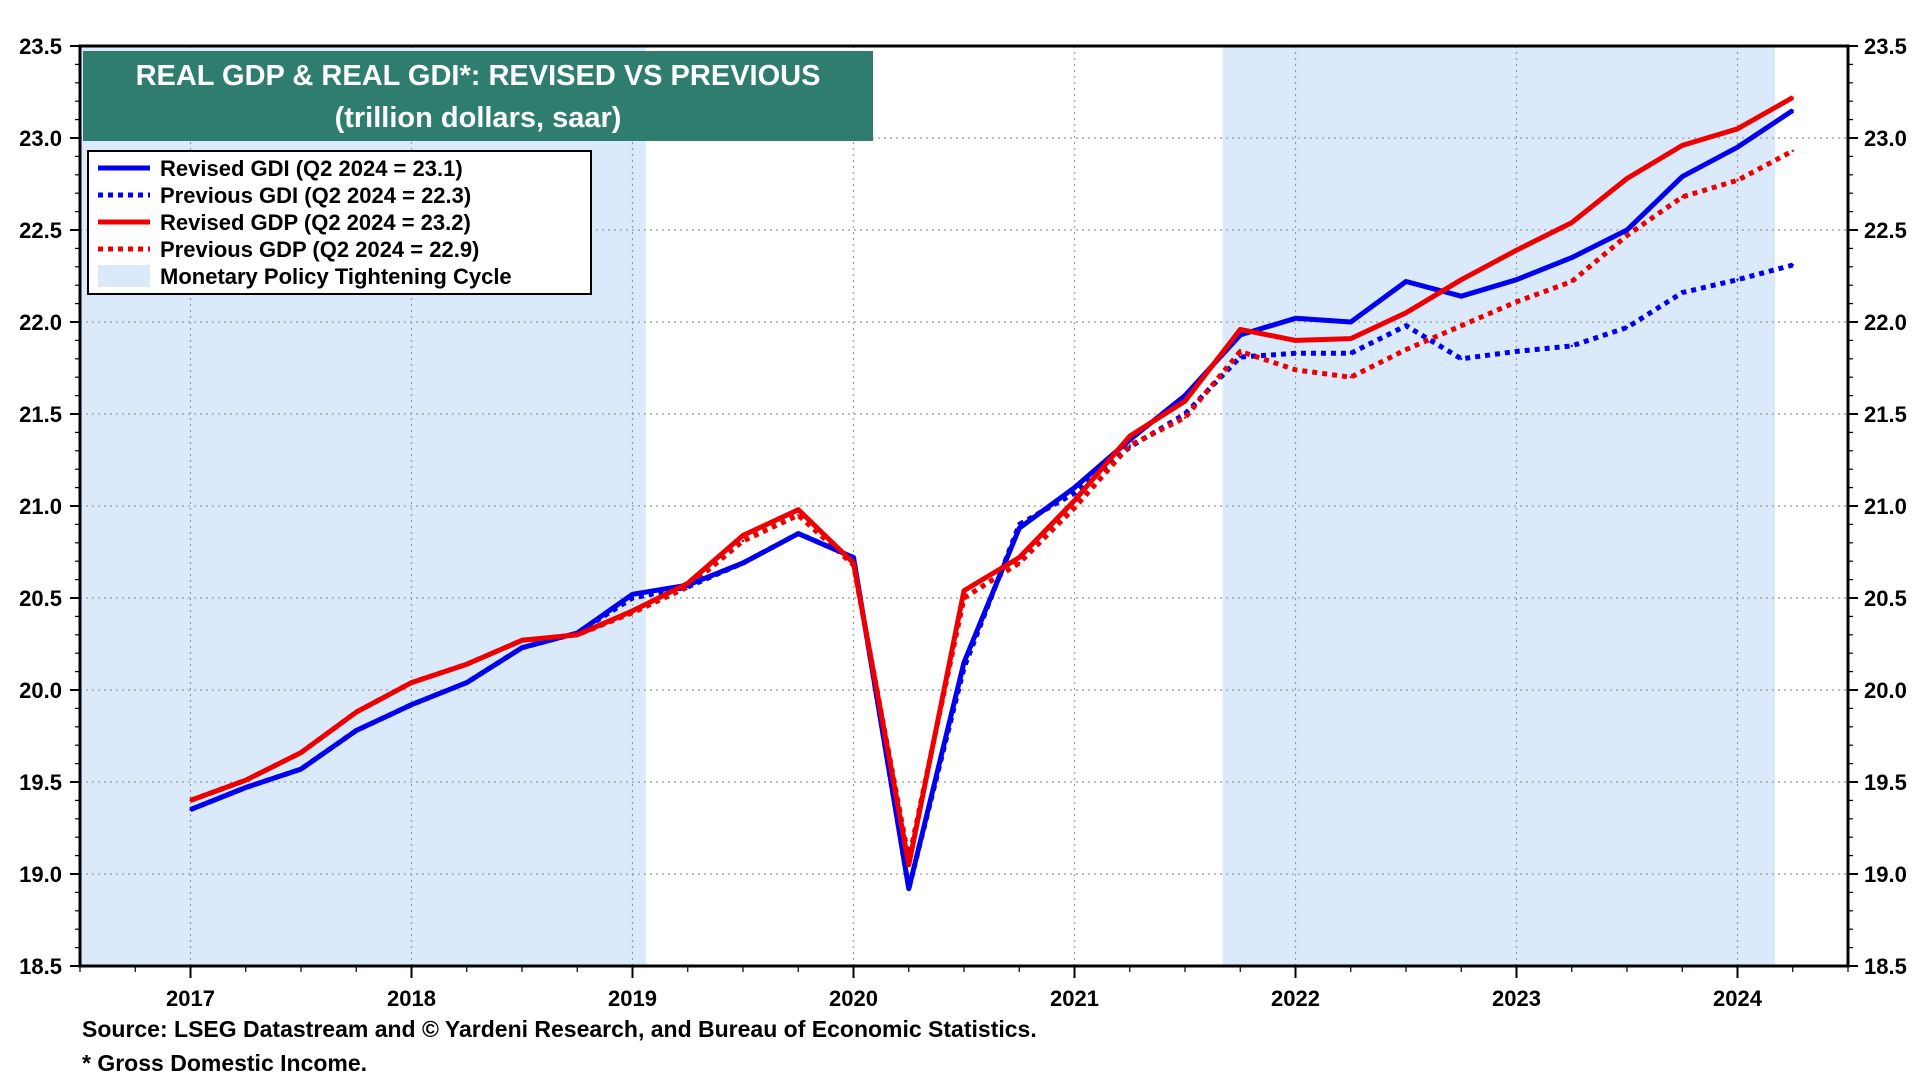  Describe the element at coordinates (190, 998) in the screenshot. I see `x-tick-label: 2017` at that location.